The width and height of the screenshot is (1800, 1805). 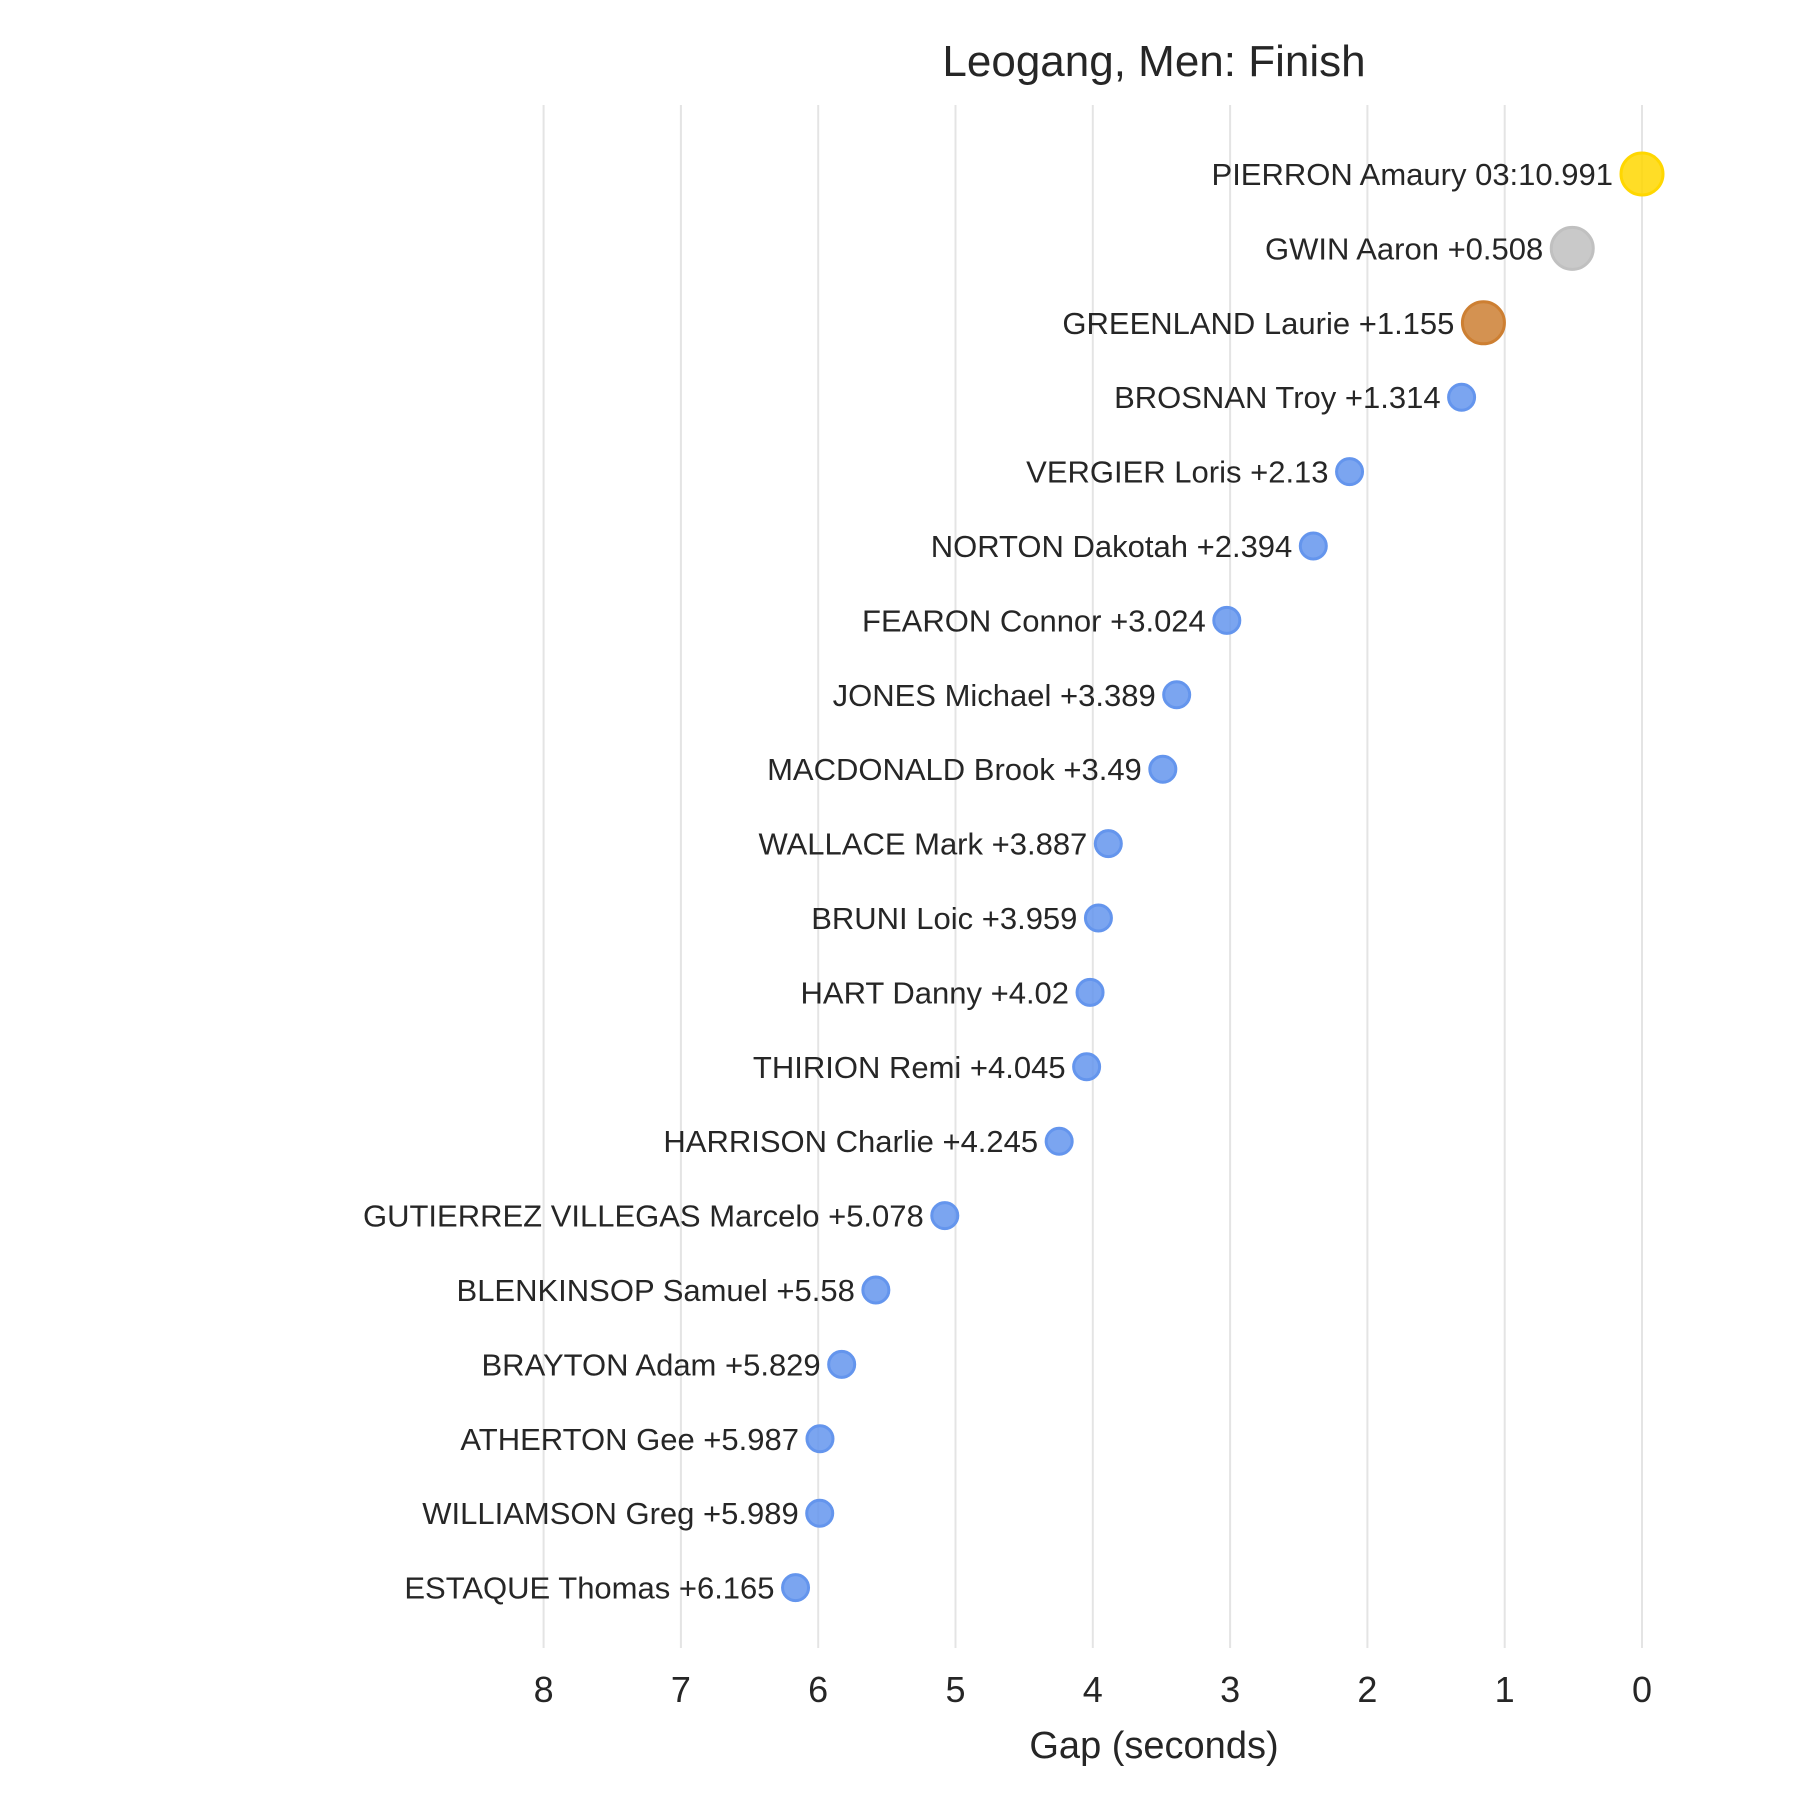 What do you see at coordinates (1572, 248) in the screenshot?
I see `data-point-silver` at bounding box center [1572, 248].